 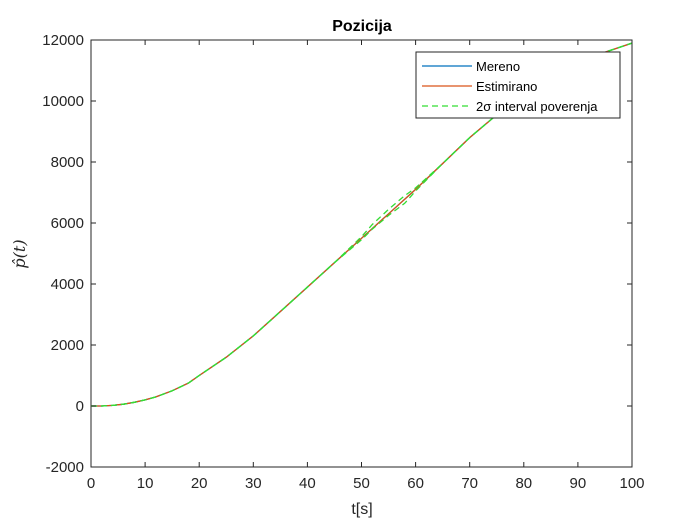 What do you see at coordinates (65, 467) in the screenshot?
I see `y-tick-label: -2000` at bounding box center [65, 467].